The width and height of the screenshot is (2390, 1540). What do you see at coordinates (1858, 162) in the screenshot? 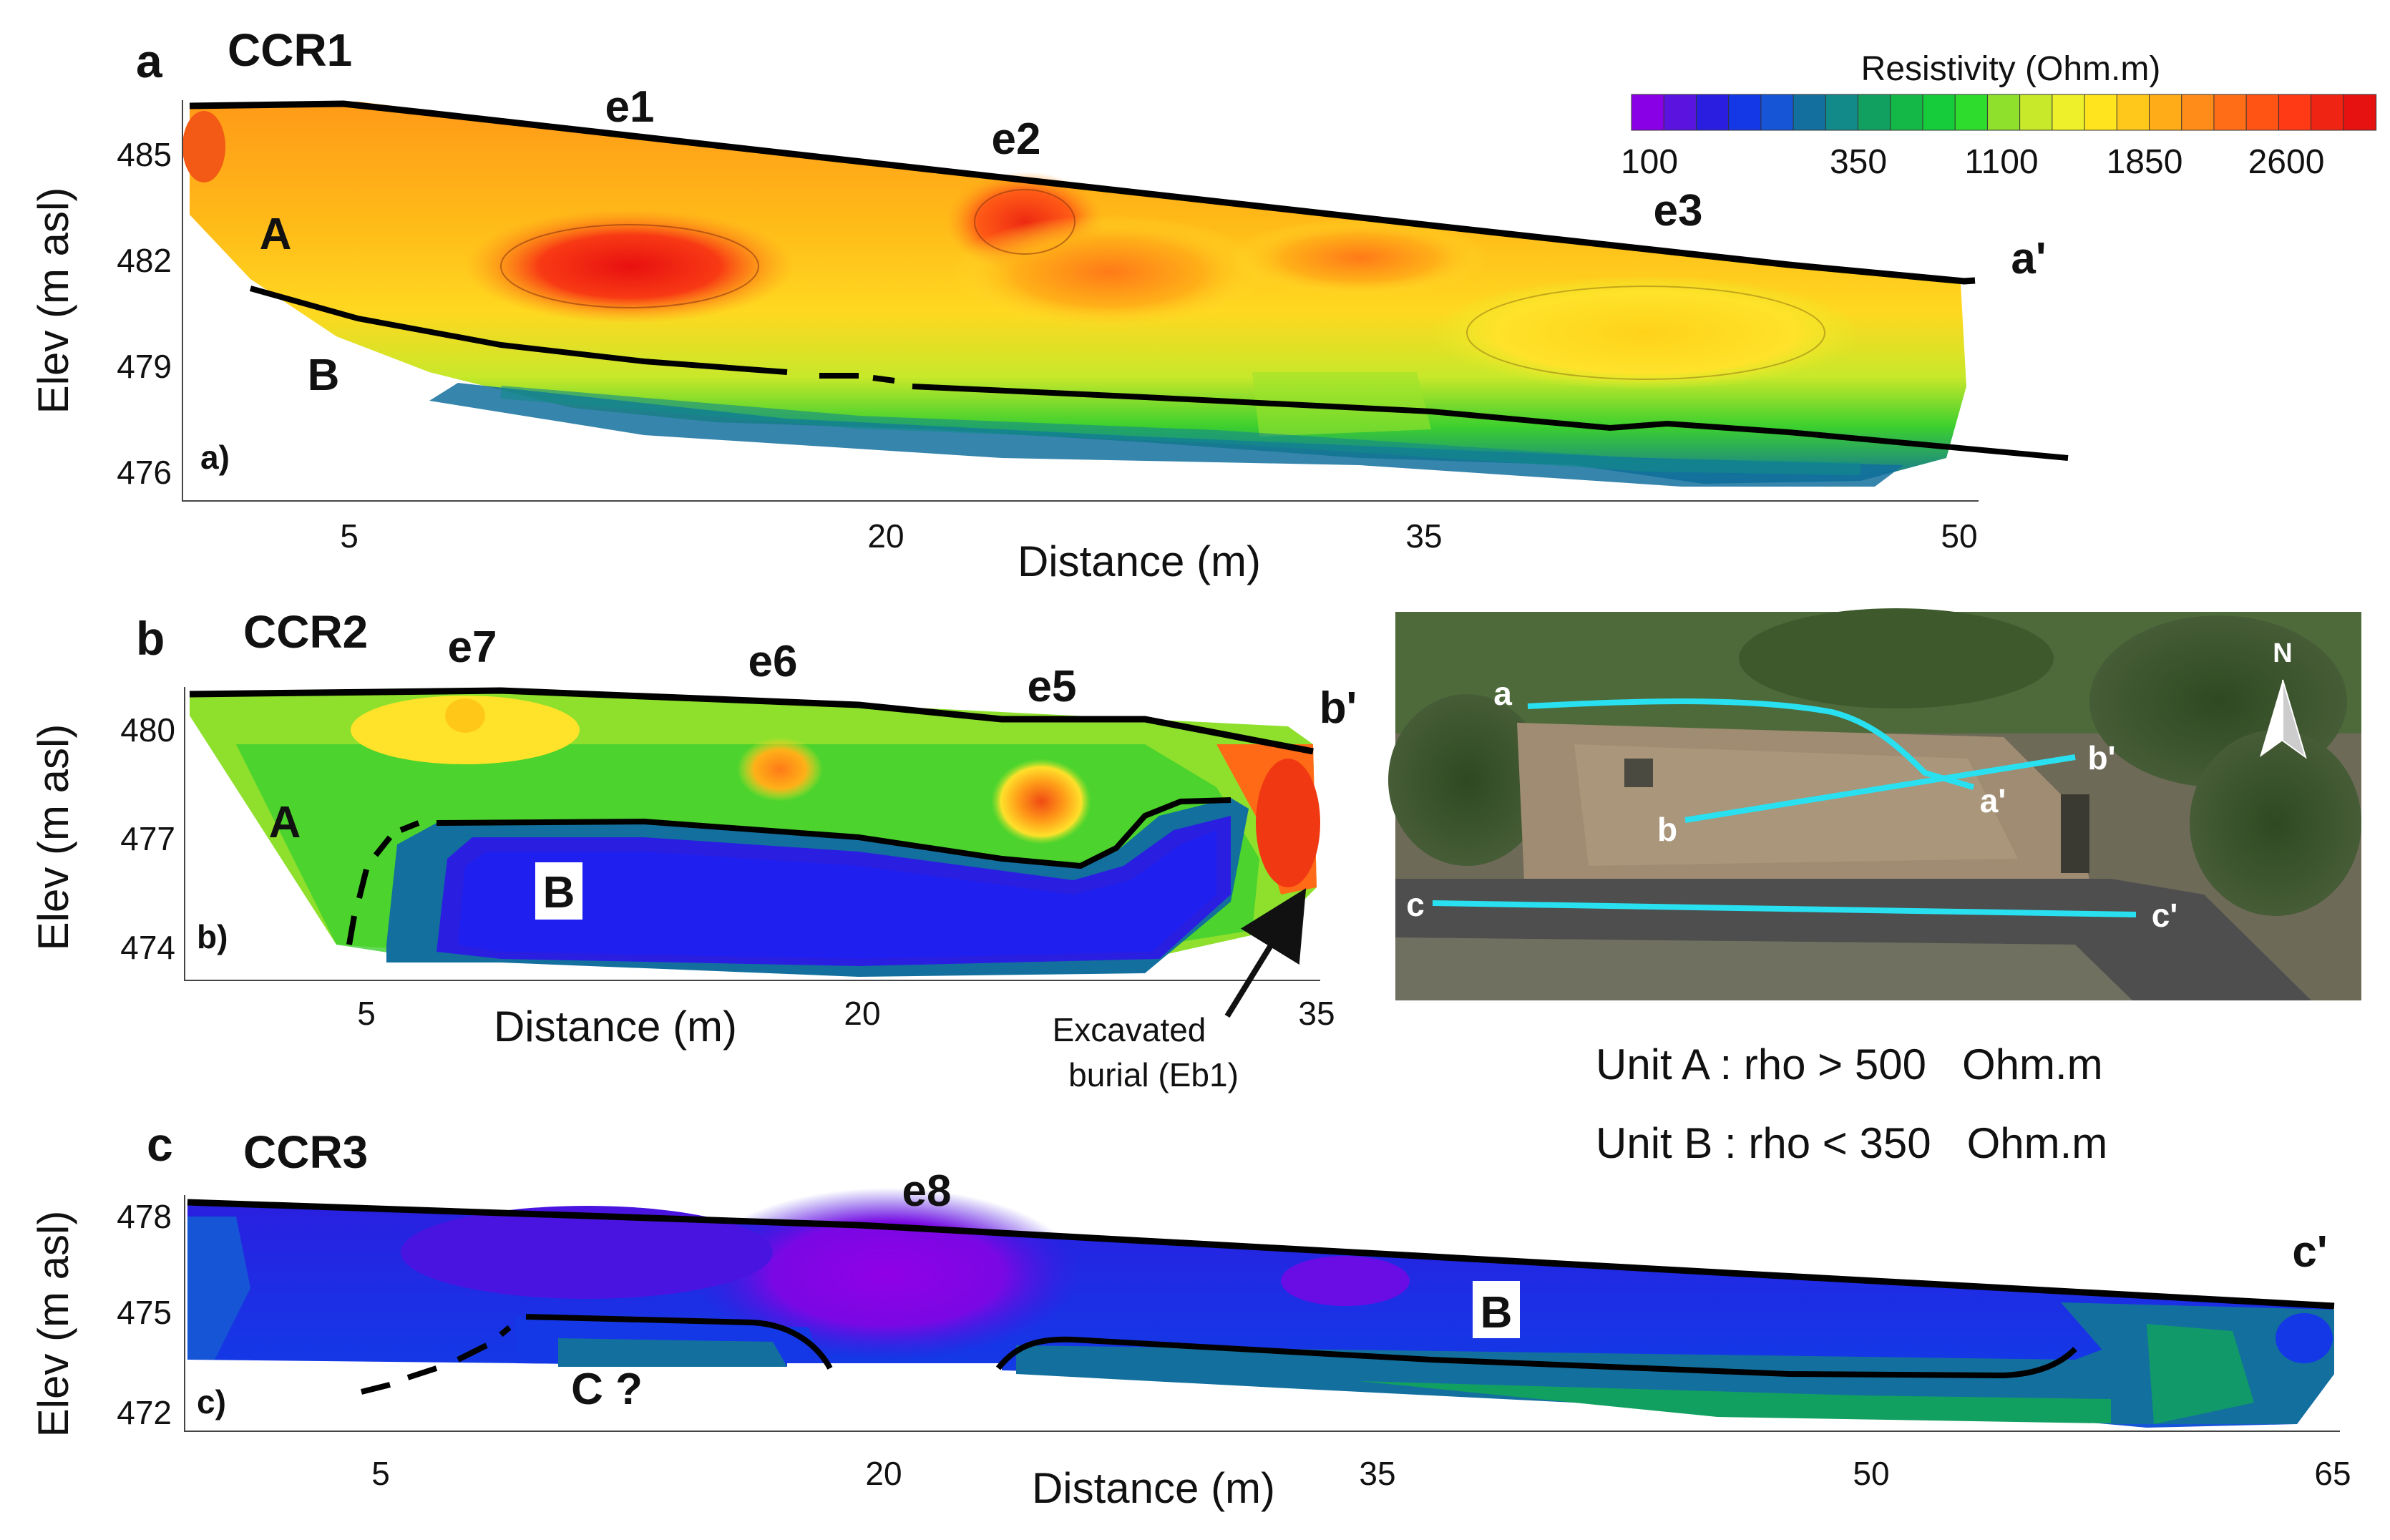
I see `legend-tick-350: 350` at bounding box center [1858, 162].